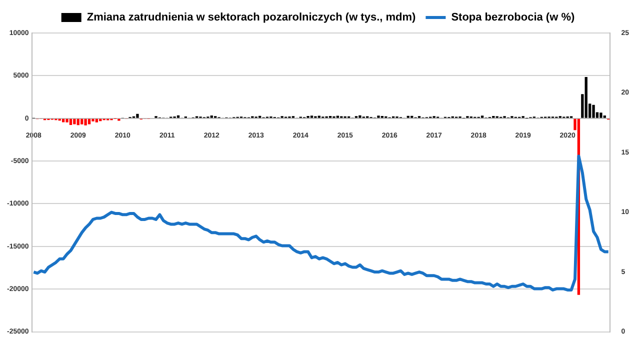  Describe the element at coordinates (251, 18) in the screenshot. I see `legend-label: Zmiana zatrudnienia w sektorach pozarolniczych (w tys., mdm)` at that location.